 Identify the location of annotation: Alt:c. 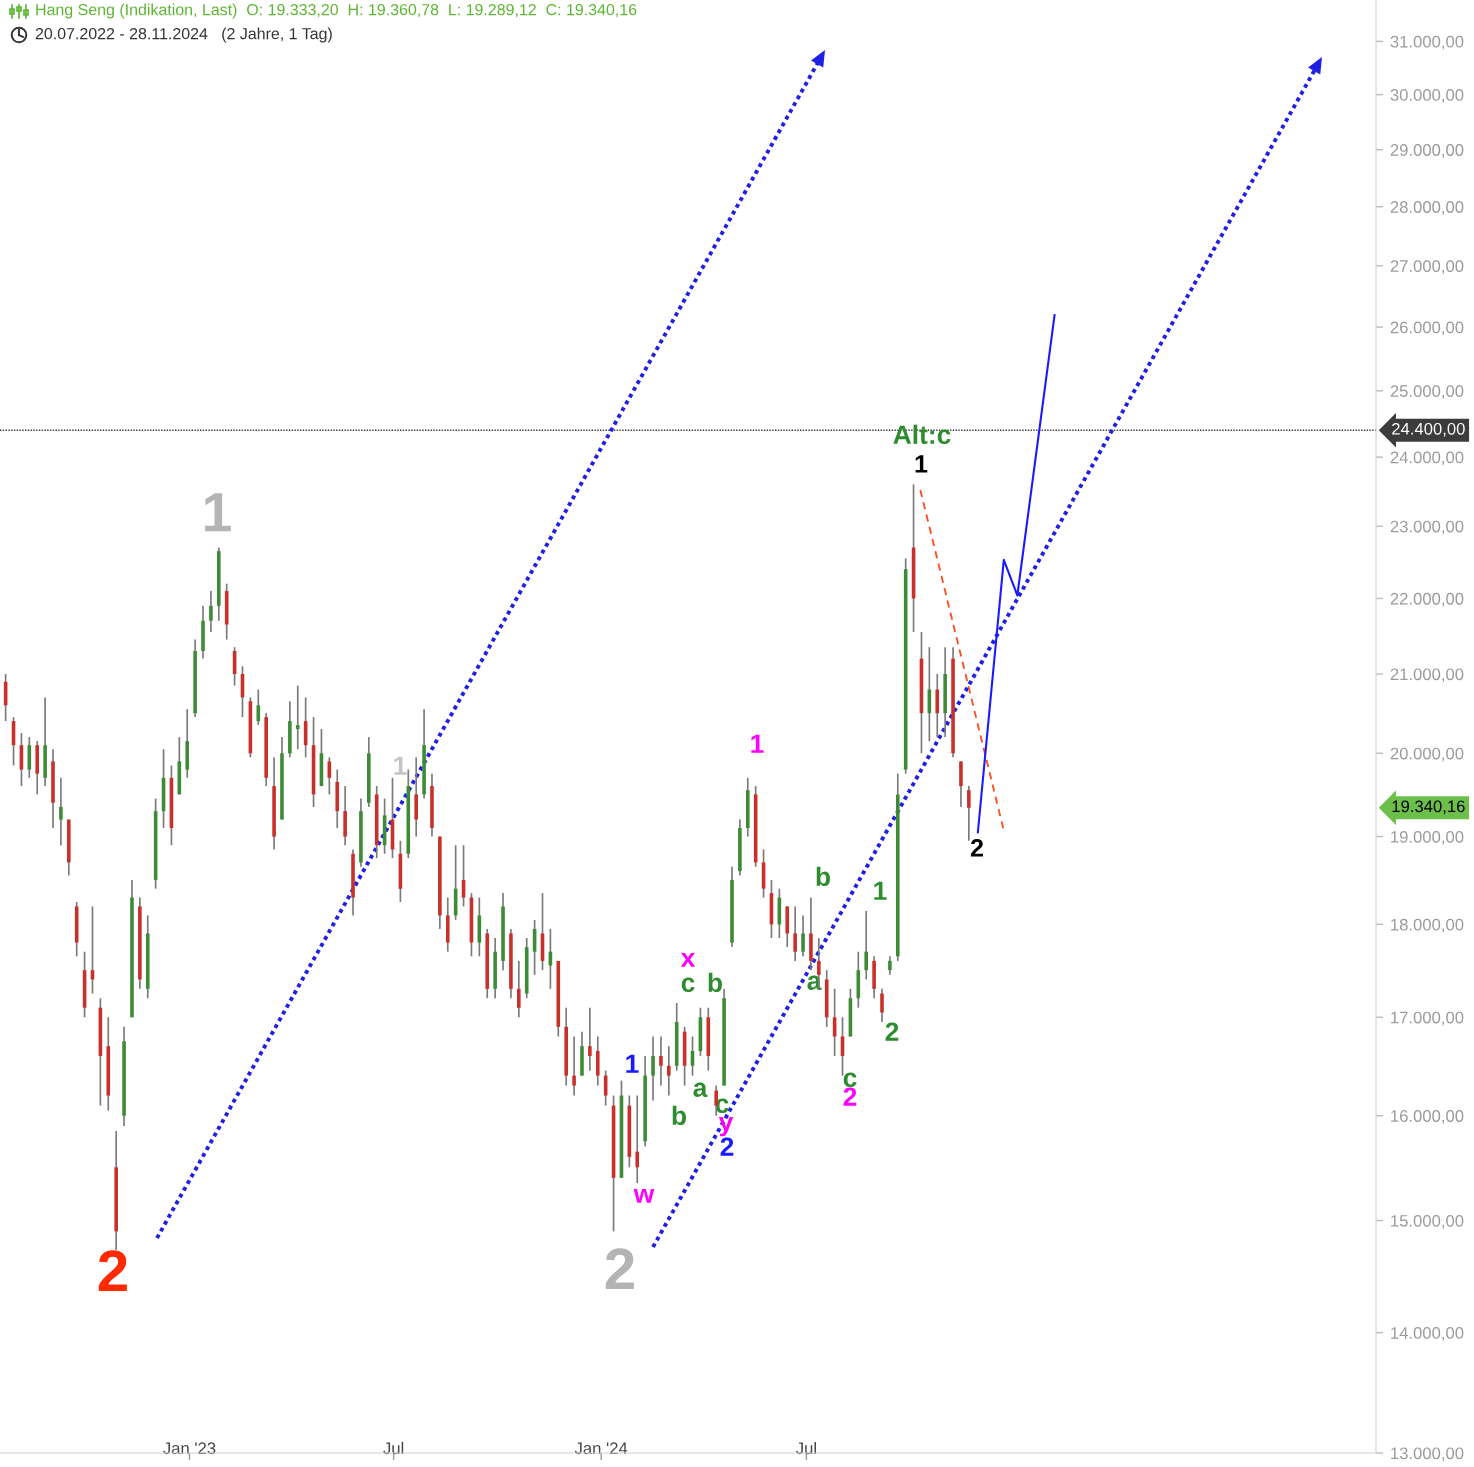
(922, 434).